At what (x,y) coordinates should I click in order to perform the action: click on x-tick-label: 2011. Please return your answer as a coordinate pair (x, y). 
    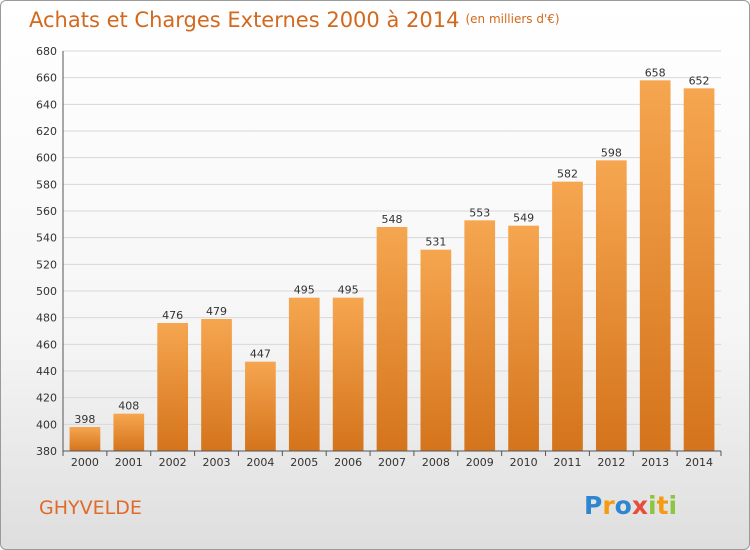
    Looking at the image, I should click on (567, 462).